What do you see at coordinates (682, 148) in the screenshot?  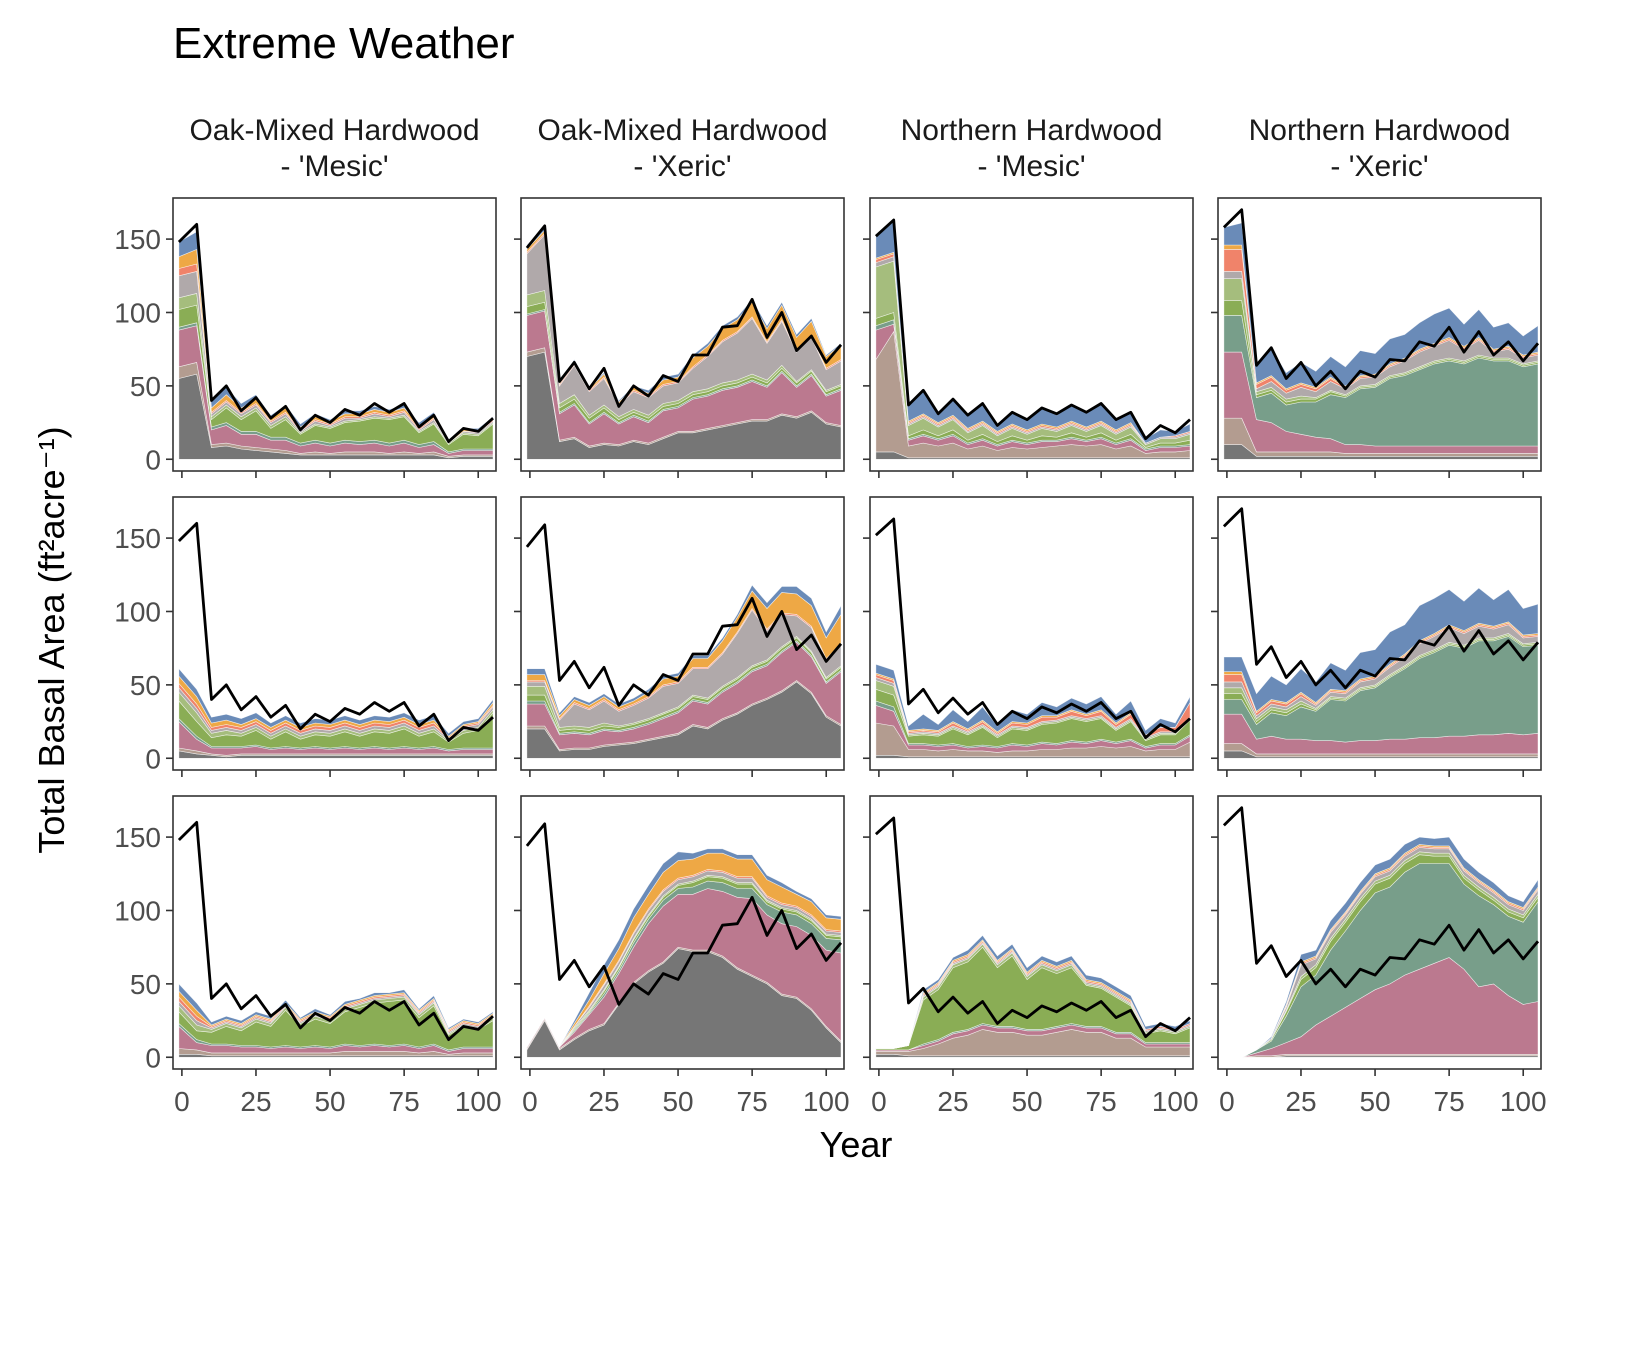 I see `column-strip-label: Oak-Mixed Hardwood - 'Xeric'` at bounding box center [682, 148].